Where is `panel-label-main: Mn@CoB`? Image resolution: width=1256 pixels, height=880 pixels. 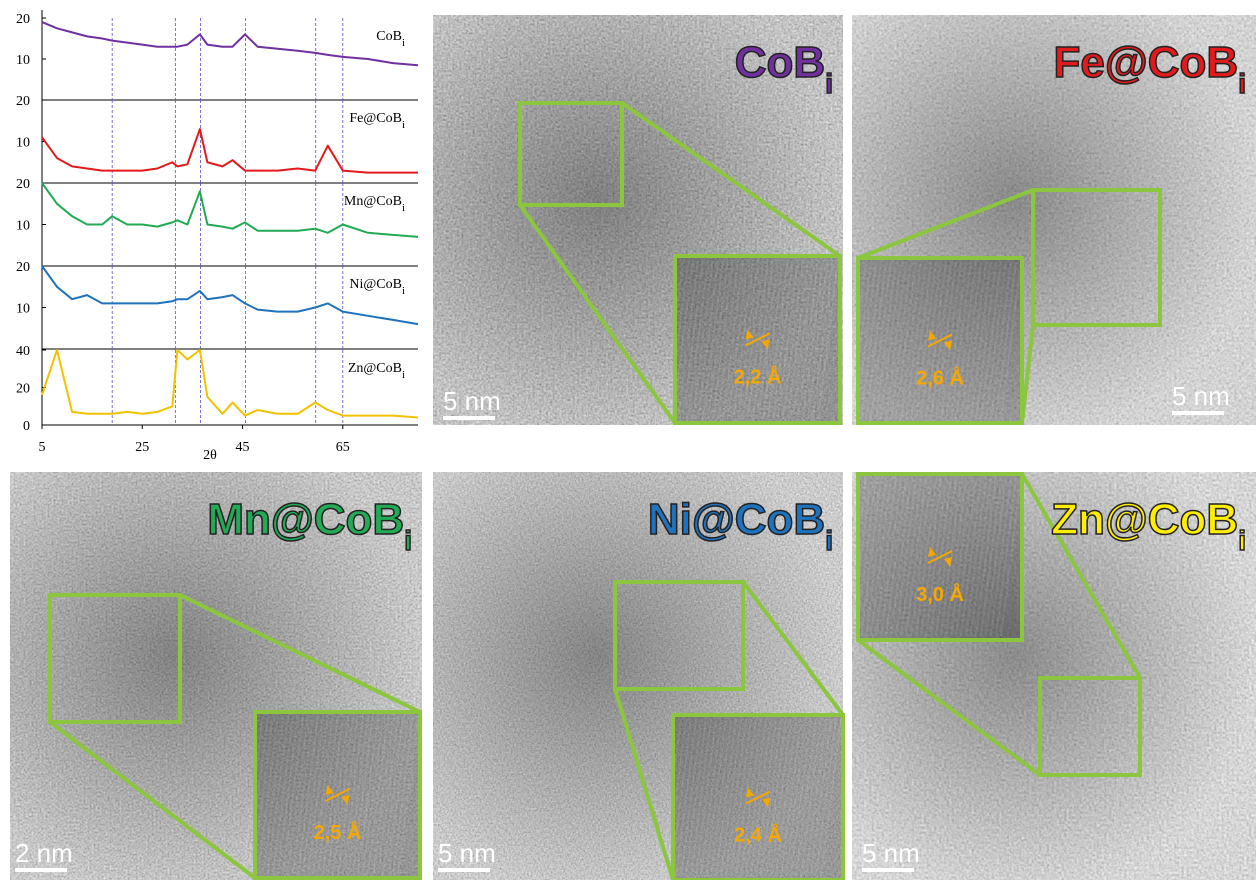
panel-label-main: Mn@CoB is located at coordinates (373, 201).